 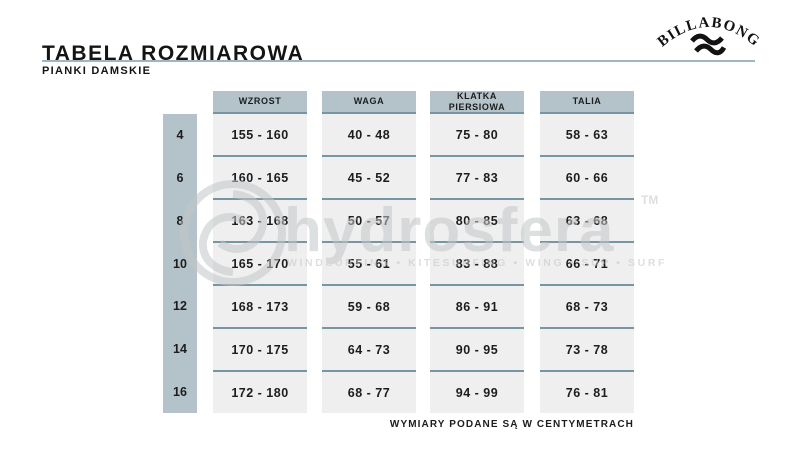 I want to click on table-cell: 83 - 88, so click(x=477, y=264).